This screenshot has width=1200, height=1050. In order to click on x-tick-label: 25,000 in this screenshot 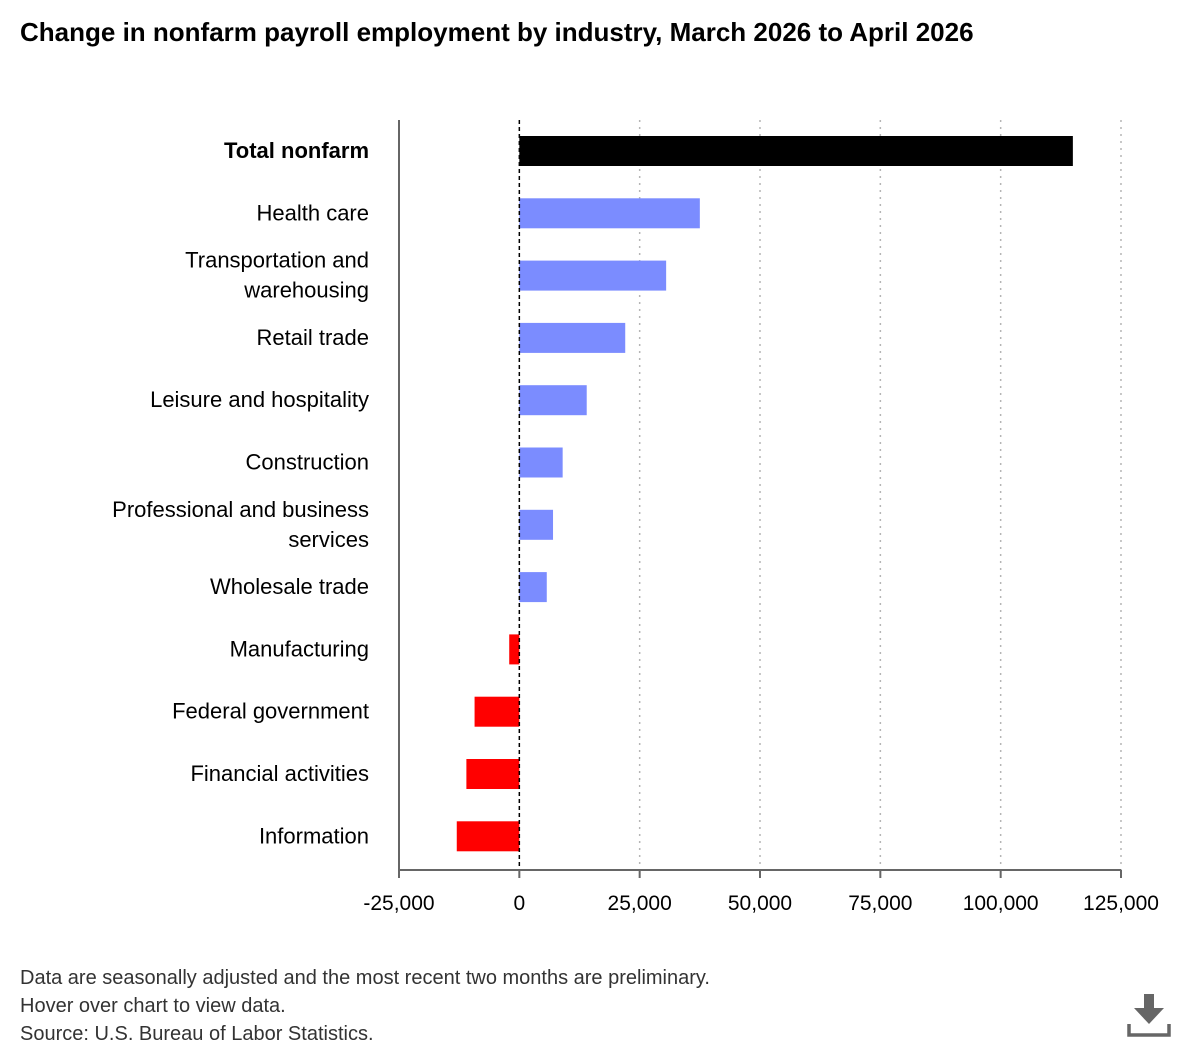, I will do `click(640, 903)`.